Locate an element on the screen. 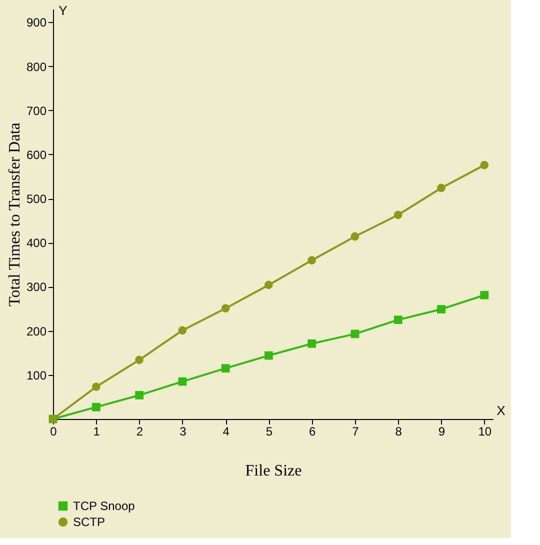  y-tick-label: 400 is located at coordinates (36, 243).